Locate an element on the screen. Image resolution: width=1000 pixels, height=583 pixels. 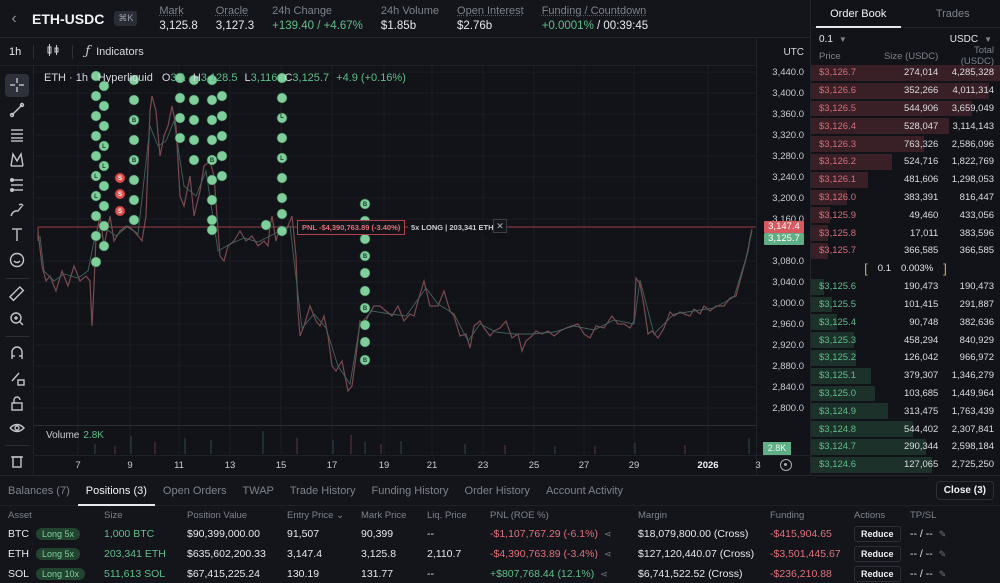
ask-row: $3,126.1 481,606 1,298,053 is located at coordinates (905, 180).